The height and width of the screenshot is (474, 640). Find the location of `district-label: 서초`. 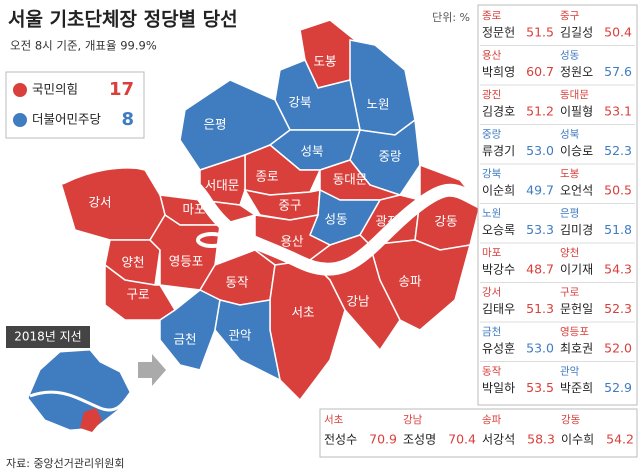

district-label: 서초 is located at coordinates (302, 312).